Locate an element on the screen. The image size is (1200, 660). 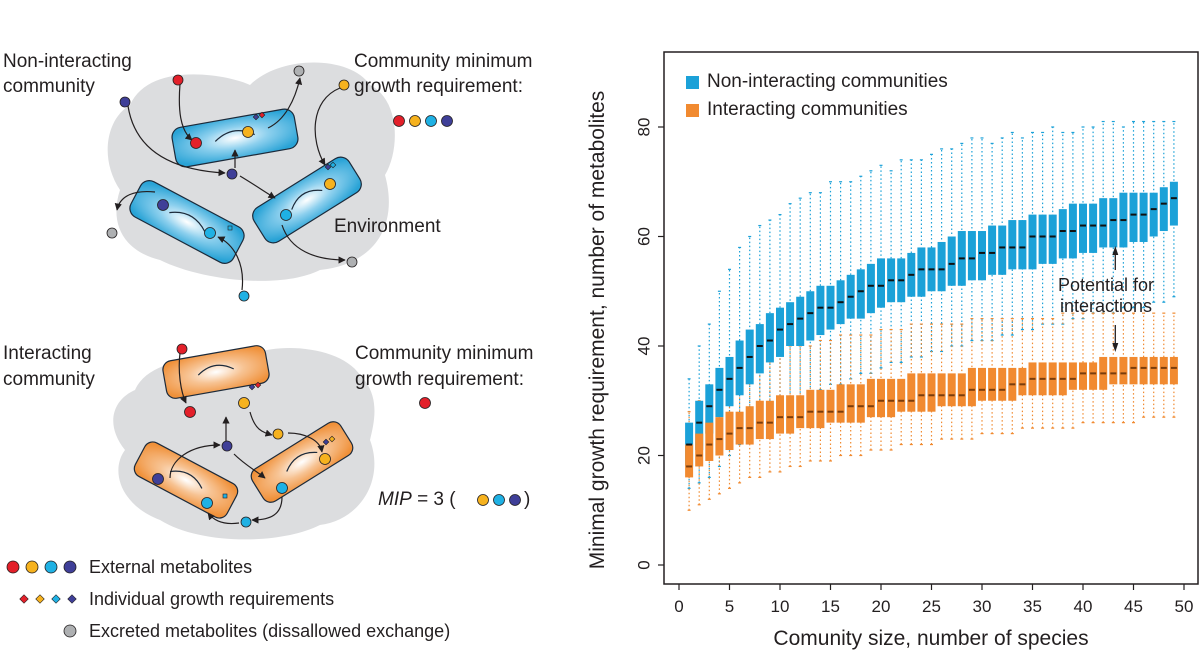
x-tick-label: 5 is located at coordinates (729, 606).